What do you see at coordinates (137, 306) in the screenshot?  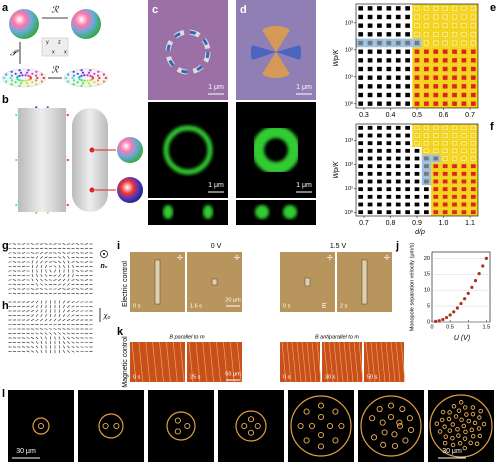 I see `time-label: 0 s` at bounding box center [137, 306].